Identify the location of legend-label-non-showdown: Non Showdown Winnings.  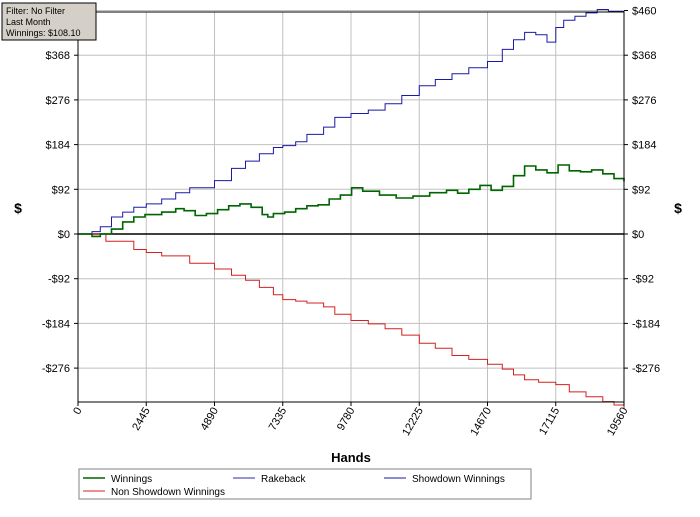
(168, 492).